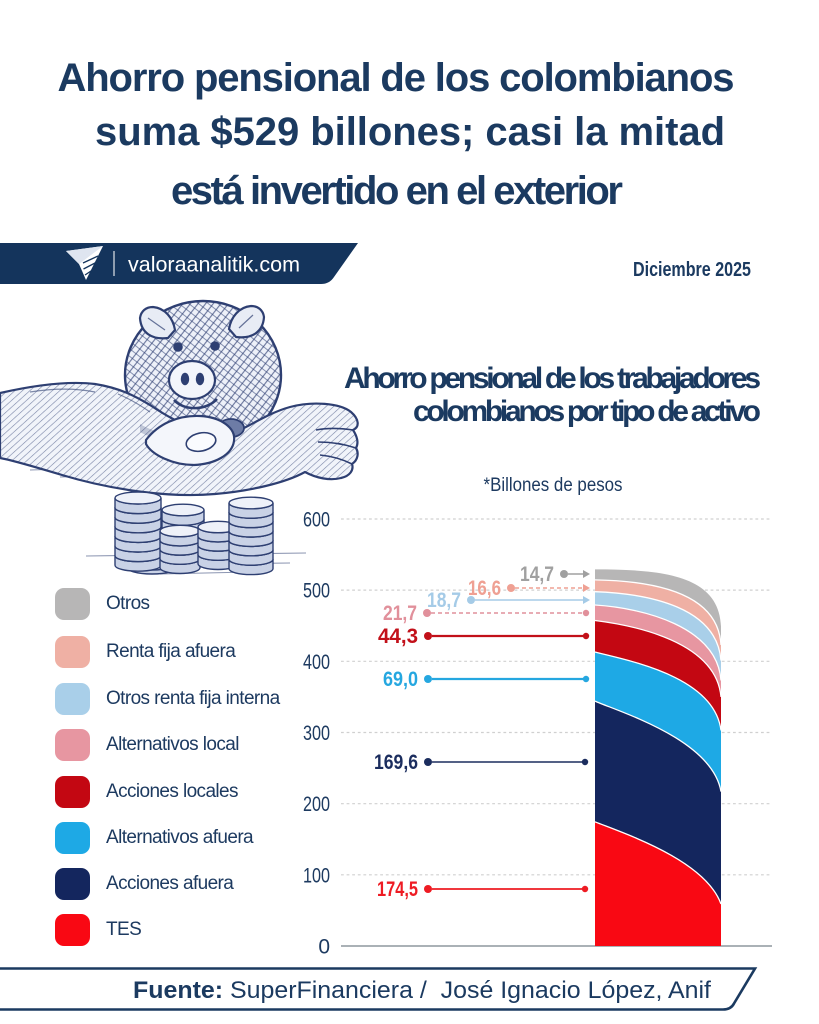 The height and width of the screenshot is (1024, 819). I want to click on svg-text: 500, so click(316, 591).